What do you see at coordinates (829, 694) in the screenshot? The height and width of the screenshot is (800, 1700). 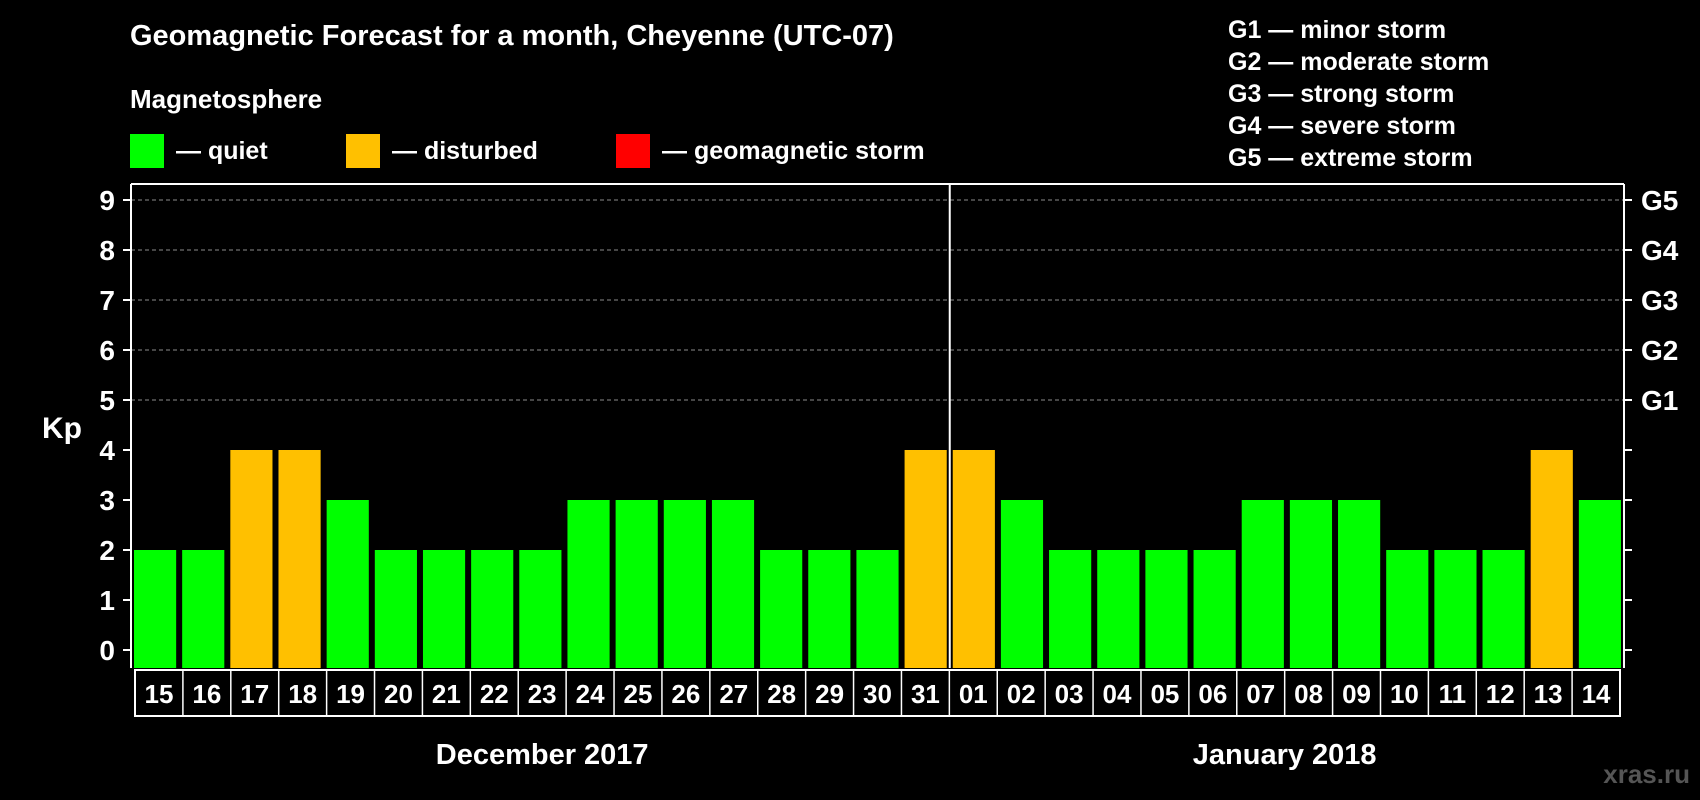 I see `x-tick-label-29: 29` at bounding box center [829, 694].